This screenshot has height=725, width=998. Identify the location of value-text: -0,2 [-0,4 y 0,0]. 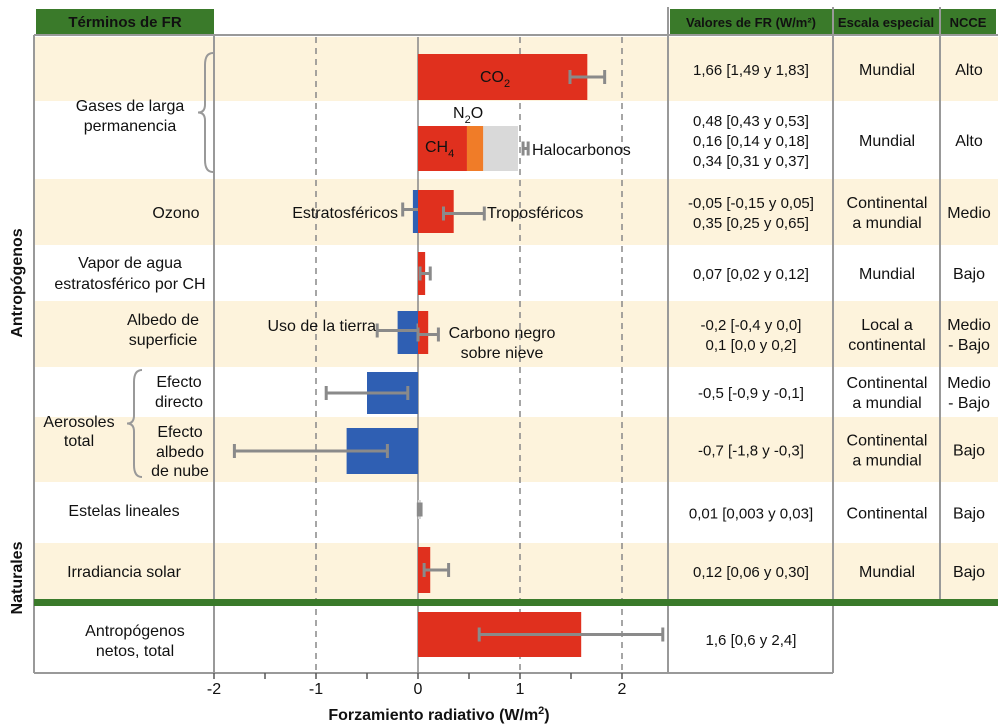
(751, 325).